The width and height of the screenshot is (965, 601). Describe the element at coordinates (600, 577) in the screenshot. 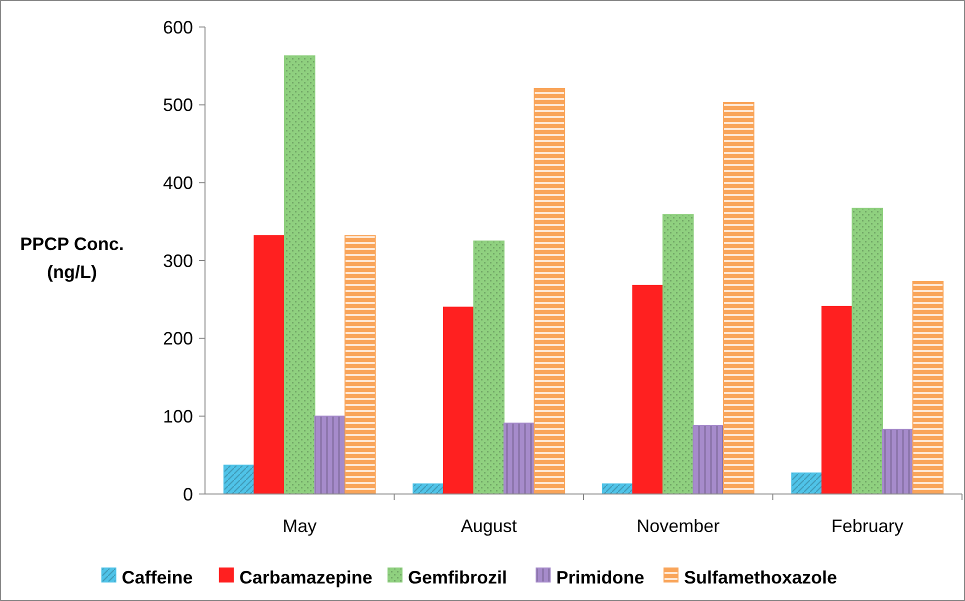

I see `legend-label: Primidone` at that location.